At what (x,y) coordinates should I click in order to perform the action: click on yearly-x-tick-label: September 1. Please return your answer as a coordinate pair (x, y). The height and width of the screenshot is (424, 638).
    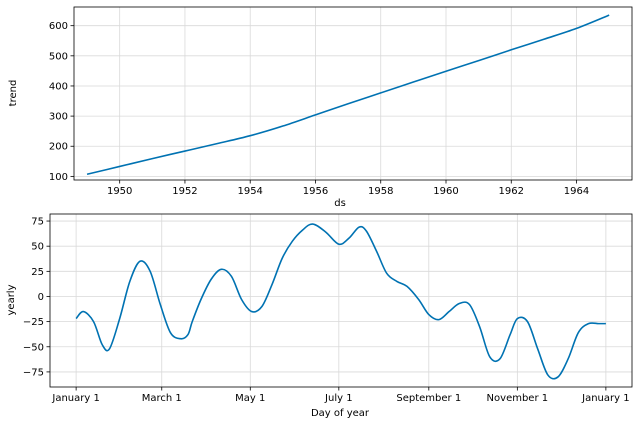
    Looking at the image, I should click on (428, 398).